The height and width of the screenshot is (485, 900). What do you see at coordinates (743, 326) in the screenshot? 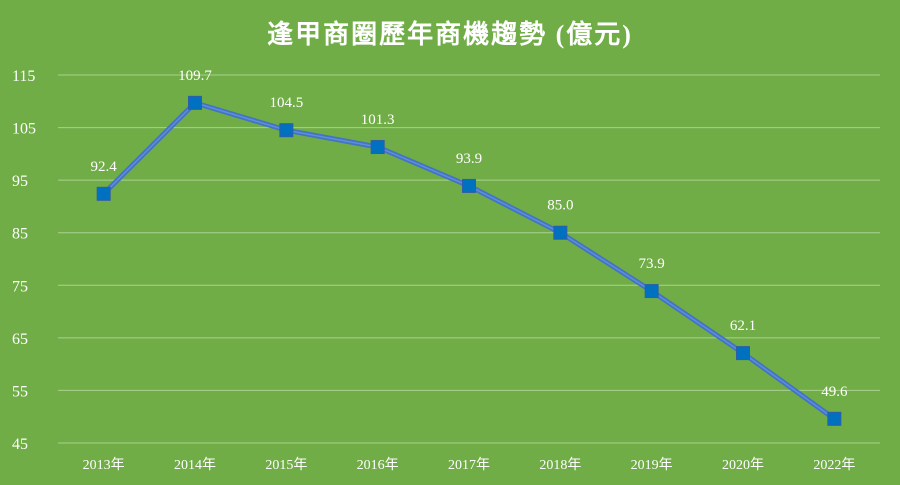
I see `data-label: 62.1` at bounding box center [743, 326].